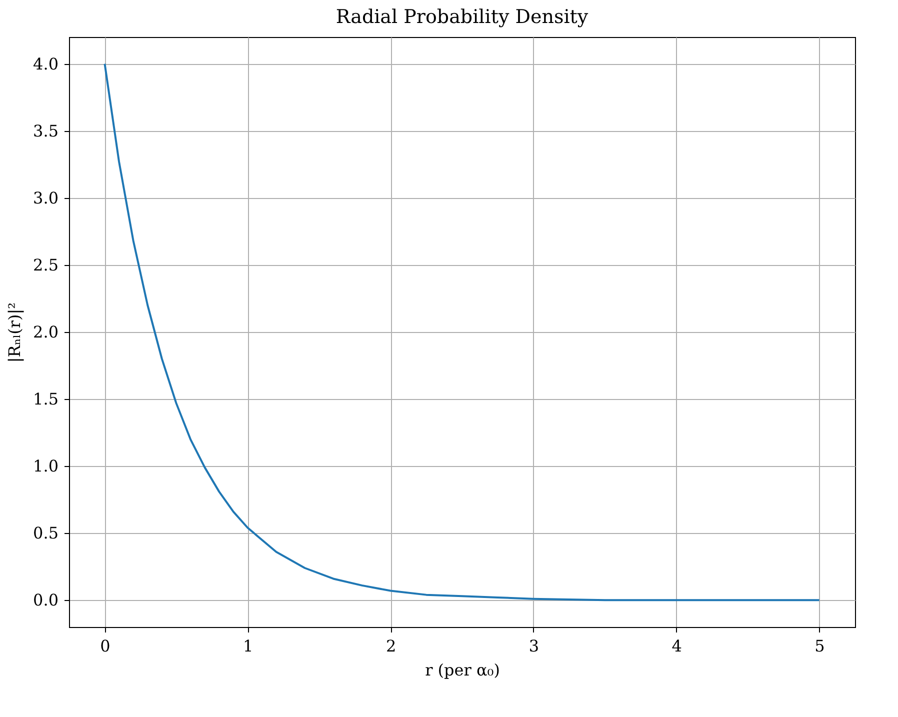  What do you see at coordinates (462, 17) in the screenshot?
I see `chart-title: Radial Probability Density` at bounding box center [462, 17].